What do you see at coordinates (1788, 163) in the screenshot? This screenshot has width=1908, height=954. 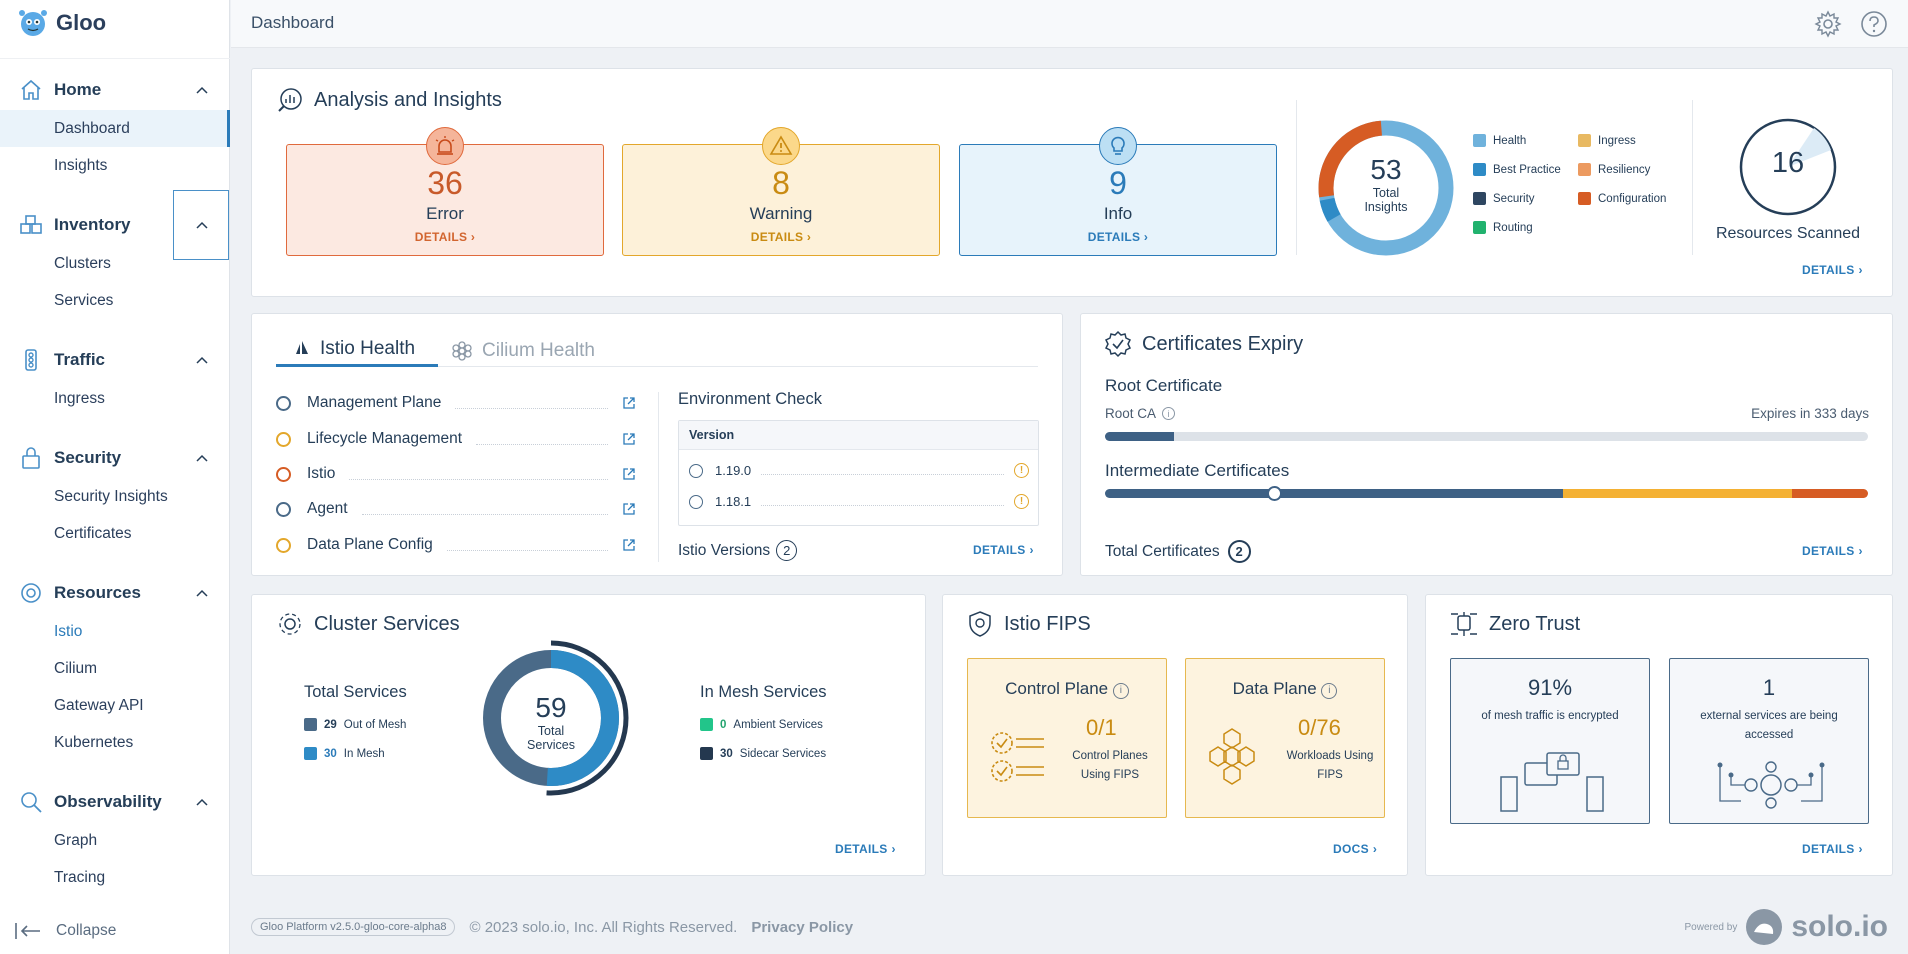 I see `resources-scanned-count: 16` at bounding box center [1788, 163].